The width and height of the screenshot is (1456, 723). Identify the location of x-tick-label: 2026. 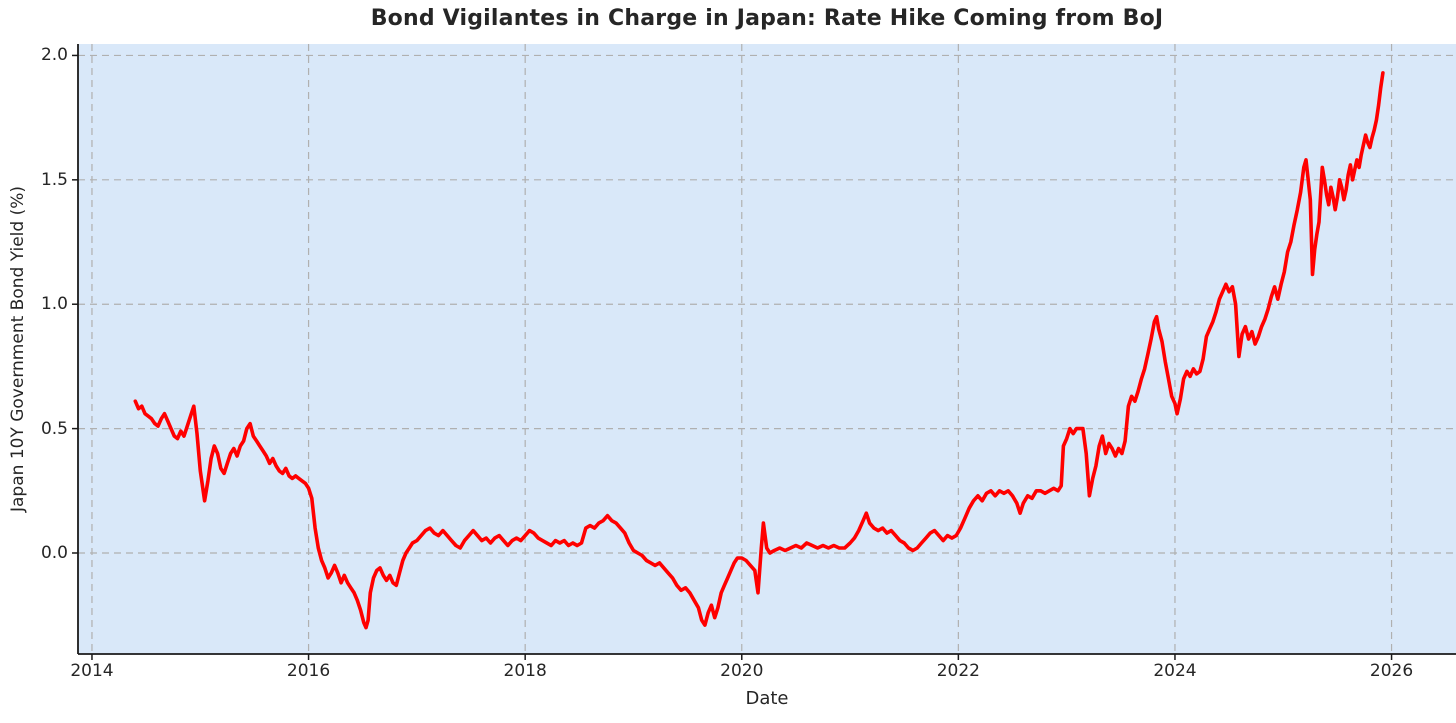
(1391, 671).